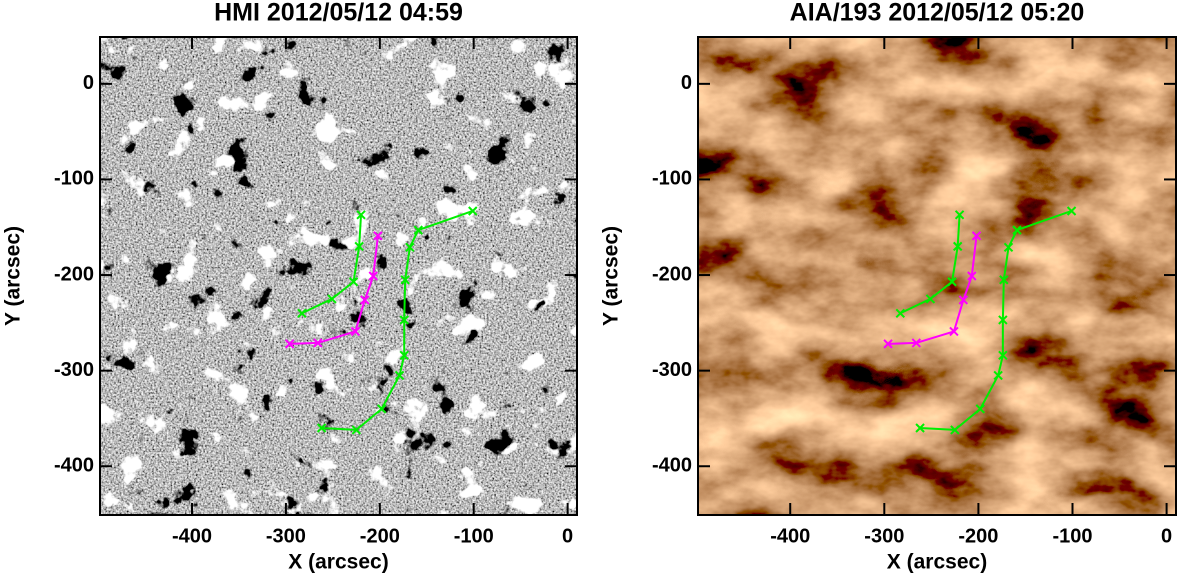  Describe the element at coordinates (937, 13) in the screenshot. I see `chart-title: AIA/193 2012/05/12 05:20` at that location.